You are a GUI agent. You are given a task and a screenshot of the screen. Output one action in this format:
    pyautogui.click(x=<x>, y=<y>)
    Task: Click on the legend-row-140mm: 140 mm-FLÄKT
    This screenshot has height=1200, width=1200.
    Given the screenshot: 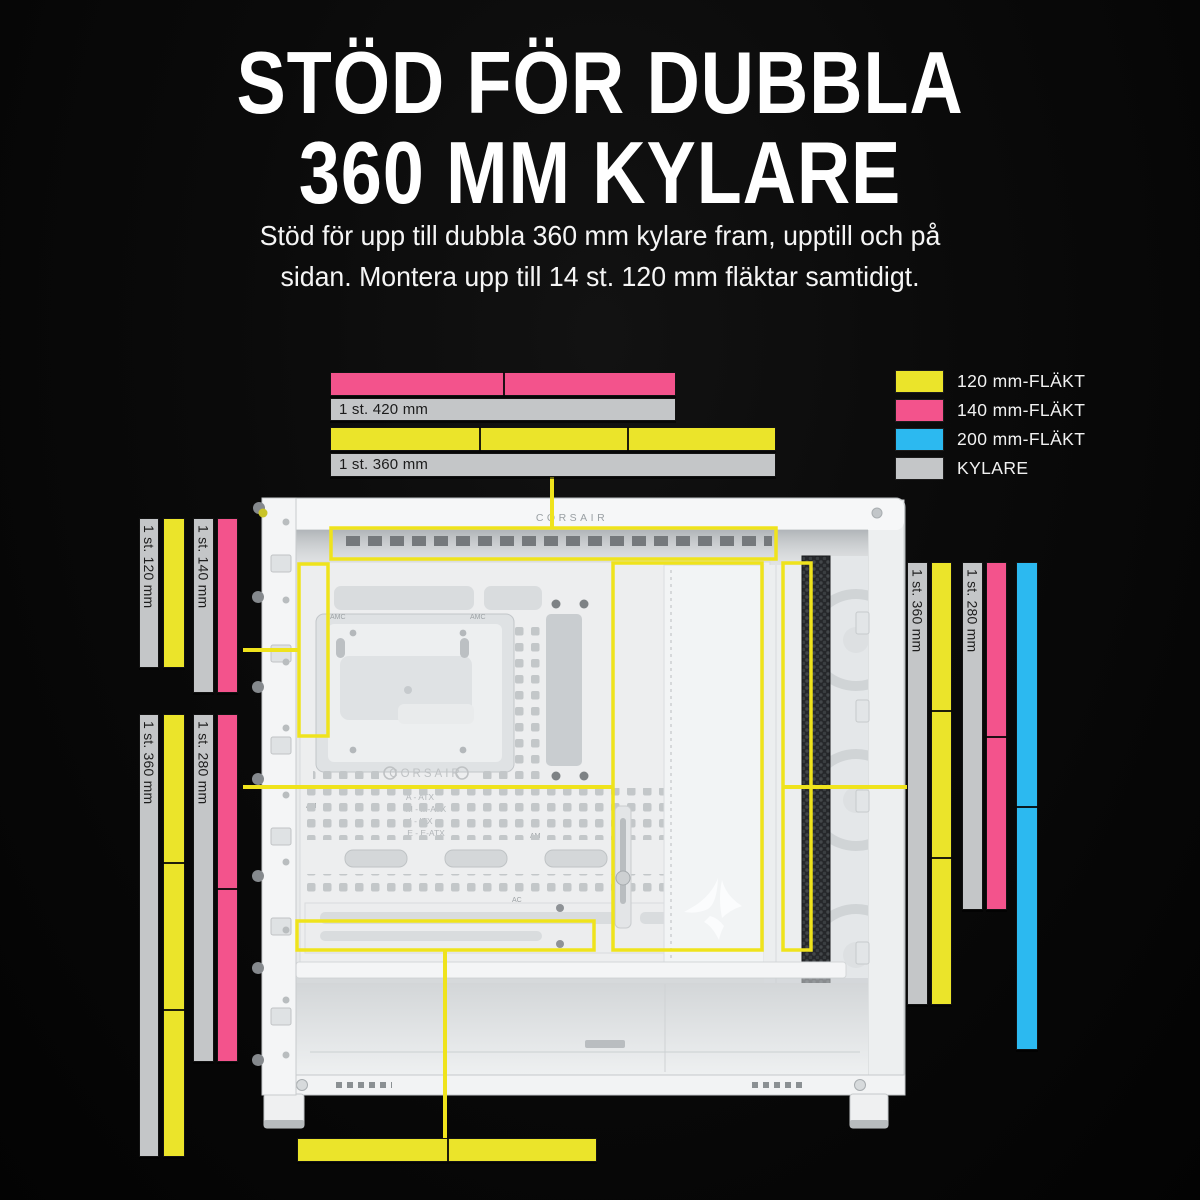 What is the action you would take?
    pyautogui.click(x=990, y=410)
    